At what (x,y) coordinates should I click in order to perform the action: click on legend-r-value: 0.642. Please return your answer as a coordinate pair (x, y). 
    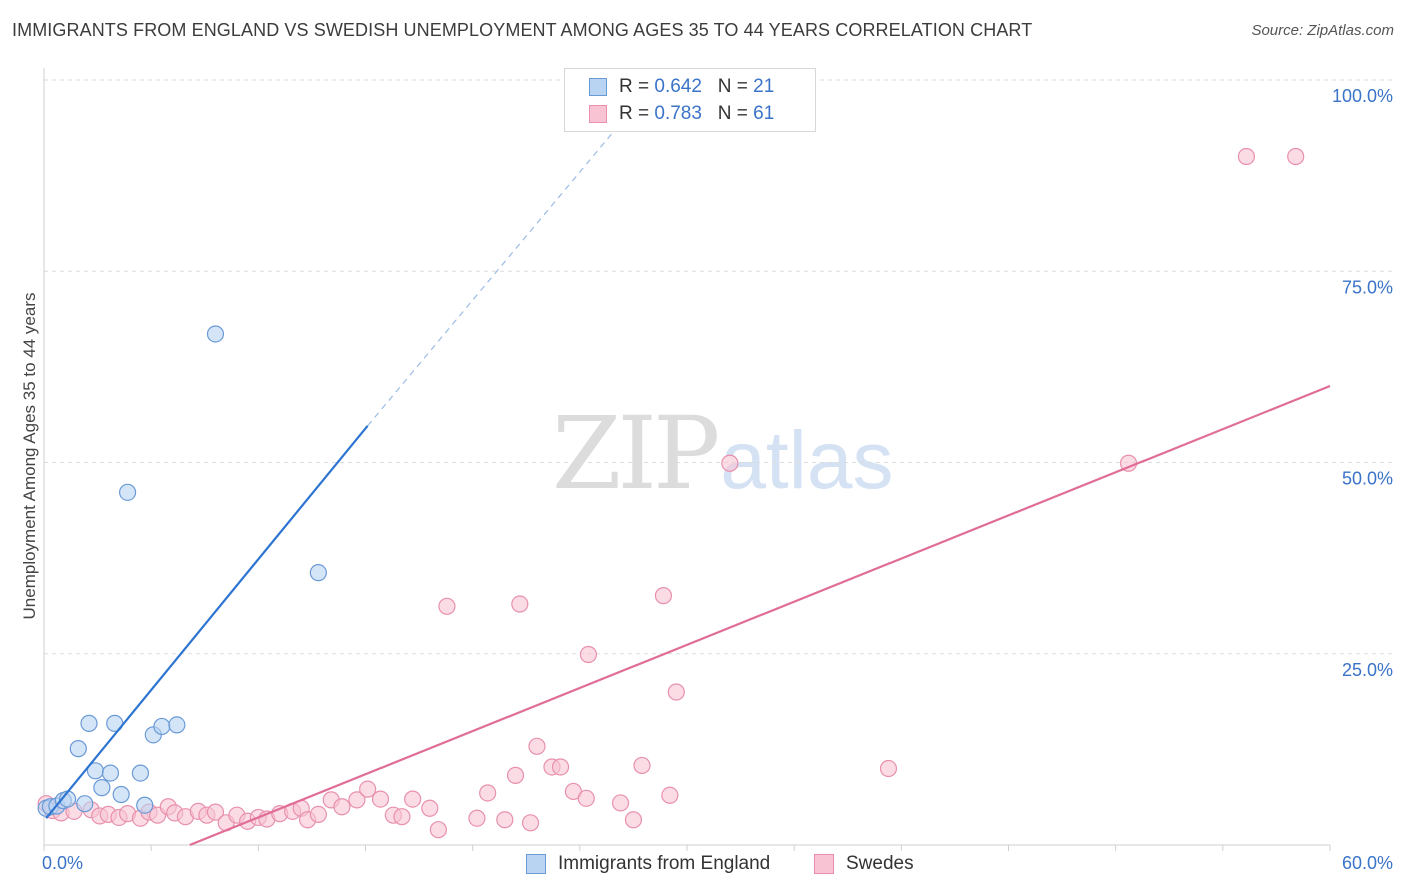
    Looking at the image, I should click on (678, 86).